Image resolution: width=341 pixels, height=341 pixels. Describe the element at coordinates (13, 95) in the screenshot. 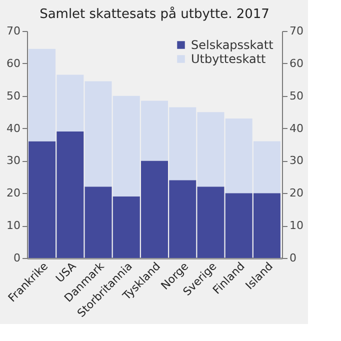

I see `y-tick-label: 50` at that location.